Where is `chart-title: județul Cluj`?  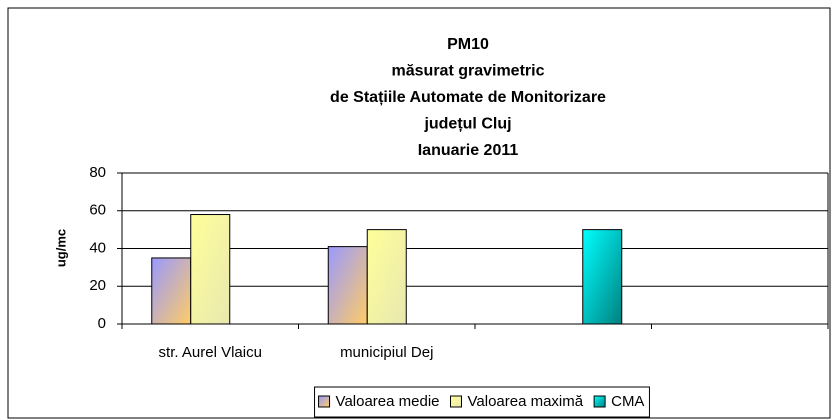 chart-title: județul Cluj is located at coordinates (467, 124).